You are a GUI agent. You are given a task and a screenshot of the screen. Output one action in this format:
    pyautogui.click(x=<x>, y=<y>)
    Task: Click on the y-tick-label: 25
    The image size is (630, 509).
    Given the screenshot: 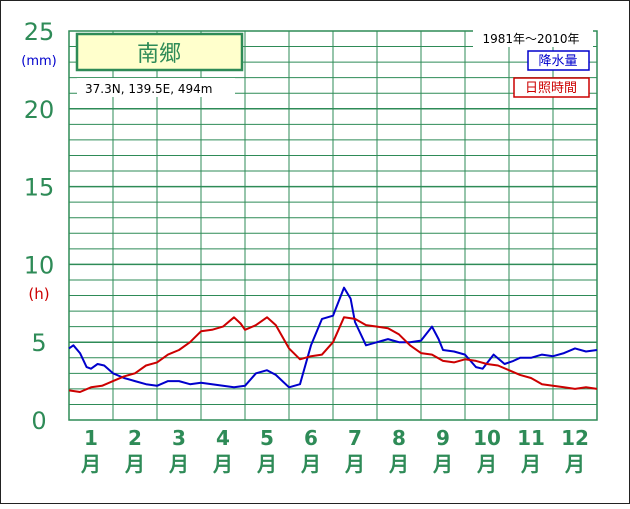 What is the action you would take?
    pyautogui.click(x=39, y=32)
    